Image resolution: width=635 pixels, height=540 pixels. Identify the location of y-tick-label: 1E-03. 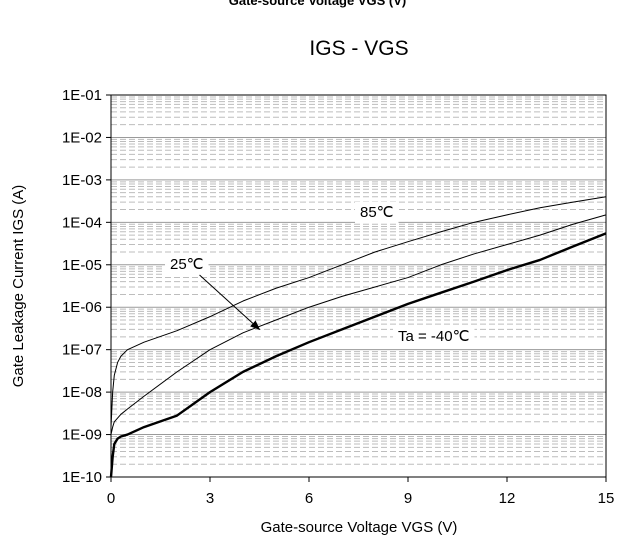
(82, 180).